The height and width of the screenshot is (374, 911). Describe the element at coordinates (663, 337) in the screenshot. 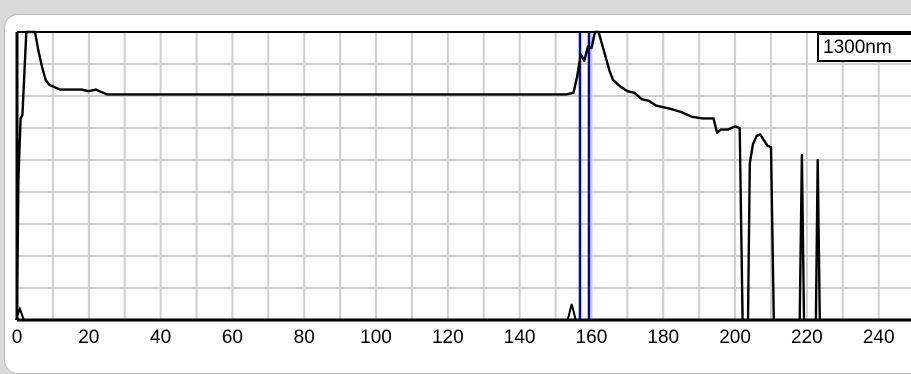

I see `x-tick-label: 180` at that location.